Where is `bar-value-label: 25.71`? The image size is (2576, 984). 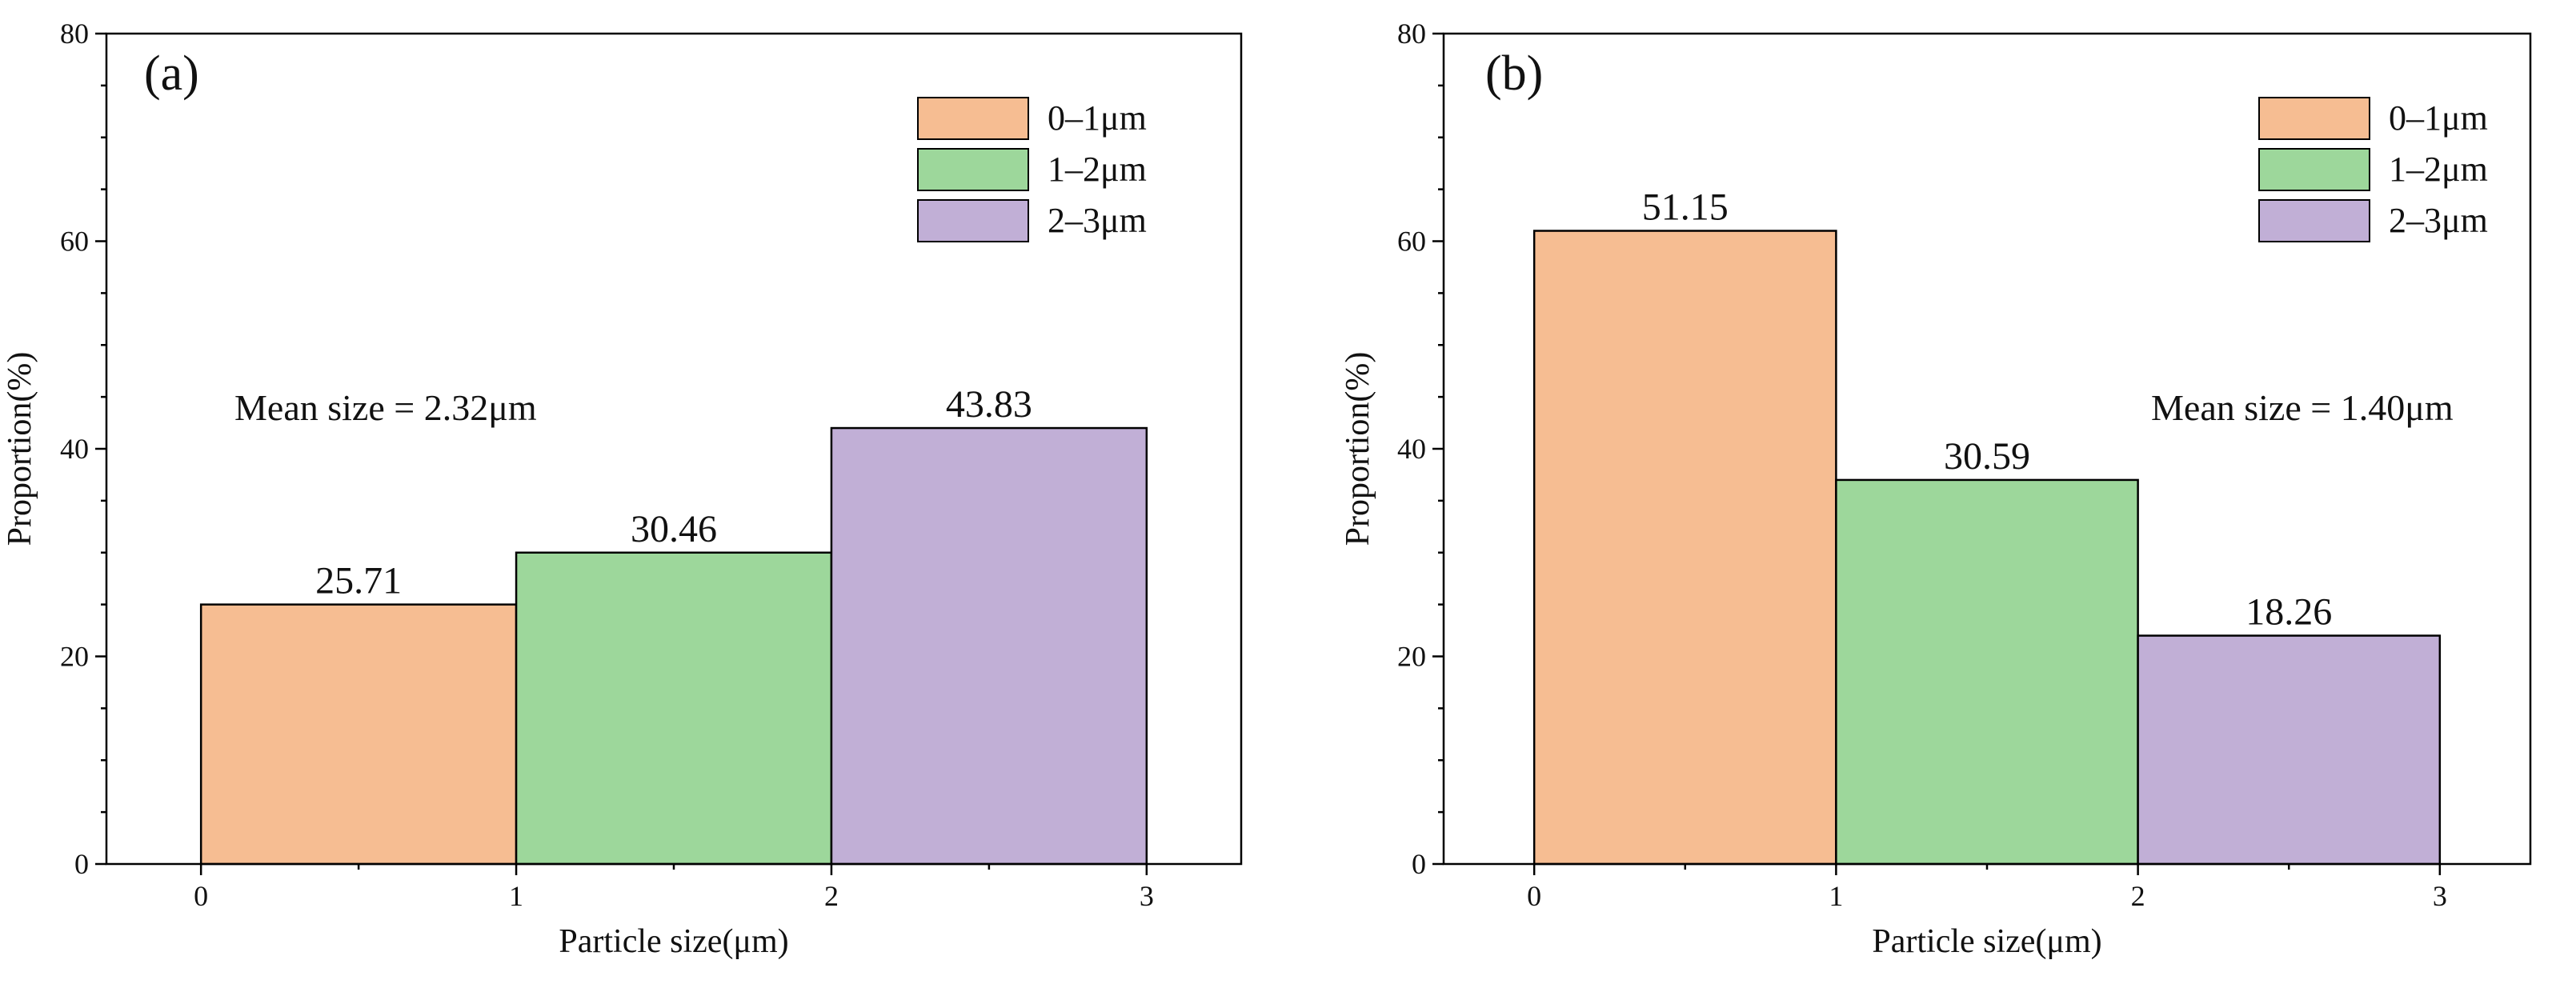 bar-value-label: 25.71 is located at coordinates (358, 581).